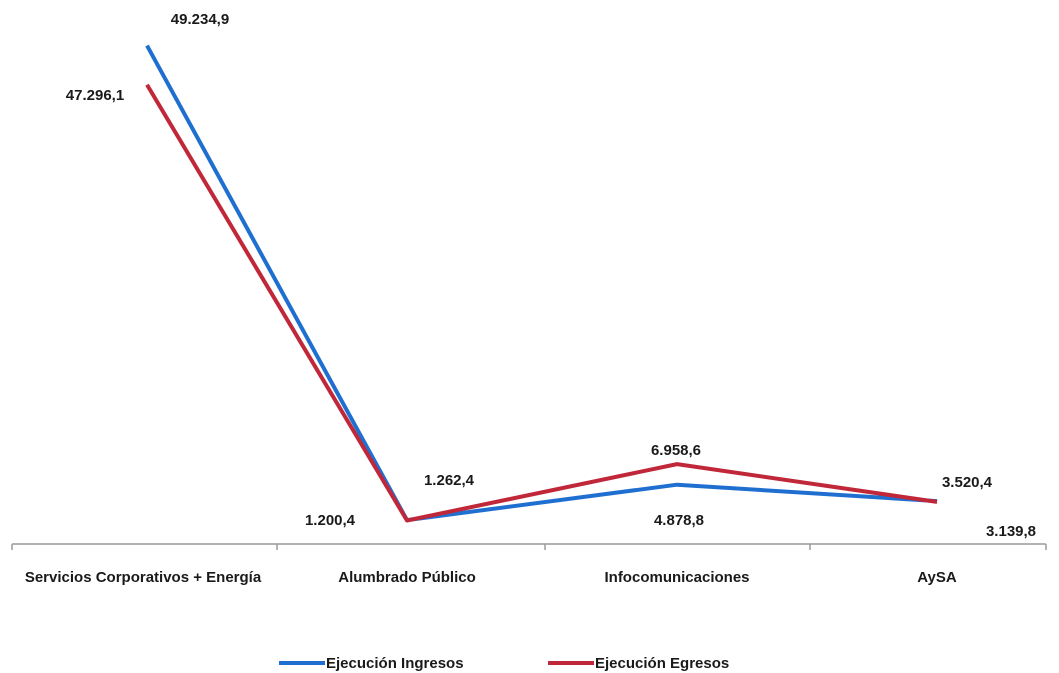 Image resolution: width=1059 pixels, height=673 pixels. Describe the element at coordinates (143, 577) in the screenshot. I see `x-tick-label: Servicios Corporativos + Energía` at that location.